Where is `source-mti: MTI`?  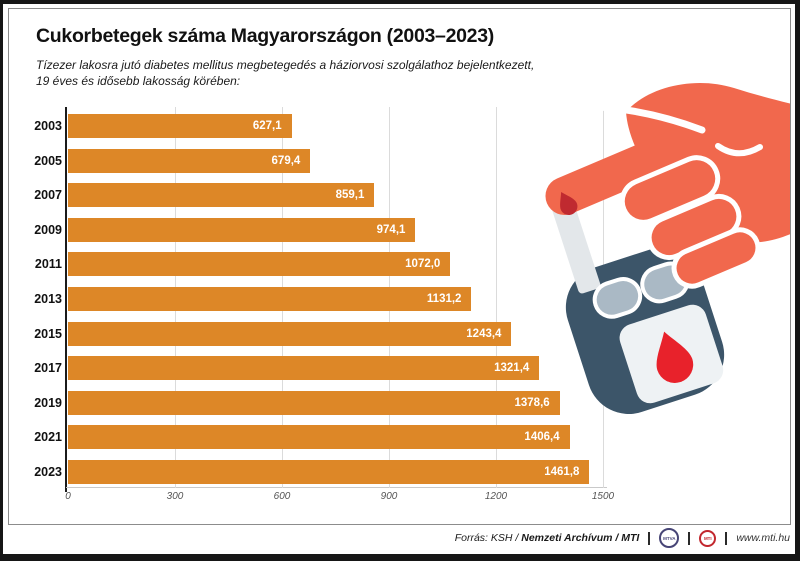
source-mti: MTI is located at coordinates (630, 538).